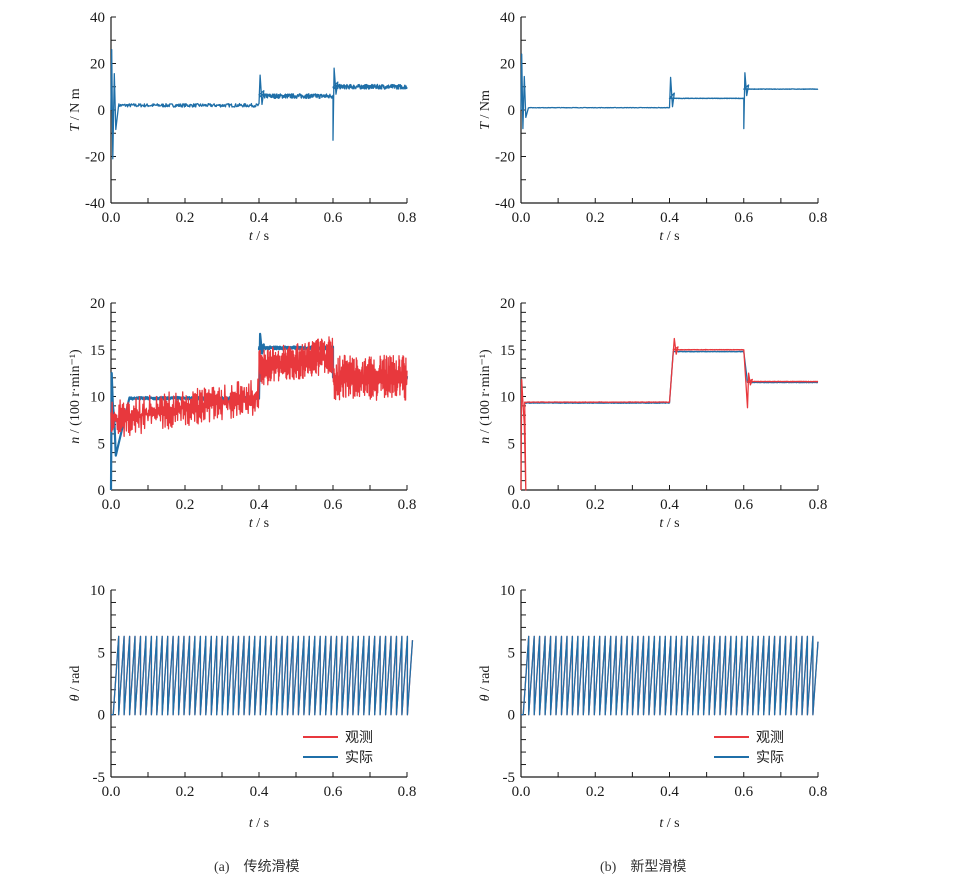 The width and height of the screenshot is (962, 888). Describe the element at coordinates (770, 738) in the screenshot. I see `legend-label-observed: 观测` at that location.